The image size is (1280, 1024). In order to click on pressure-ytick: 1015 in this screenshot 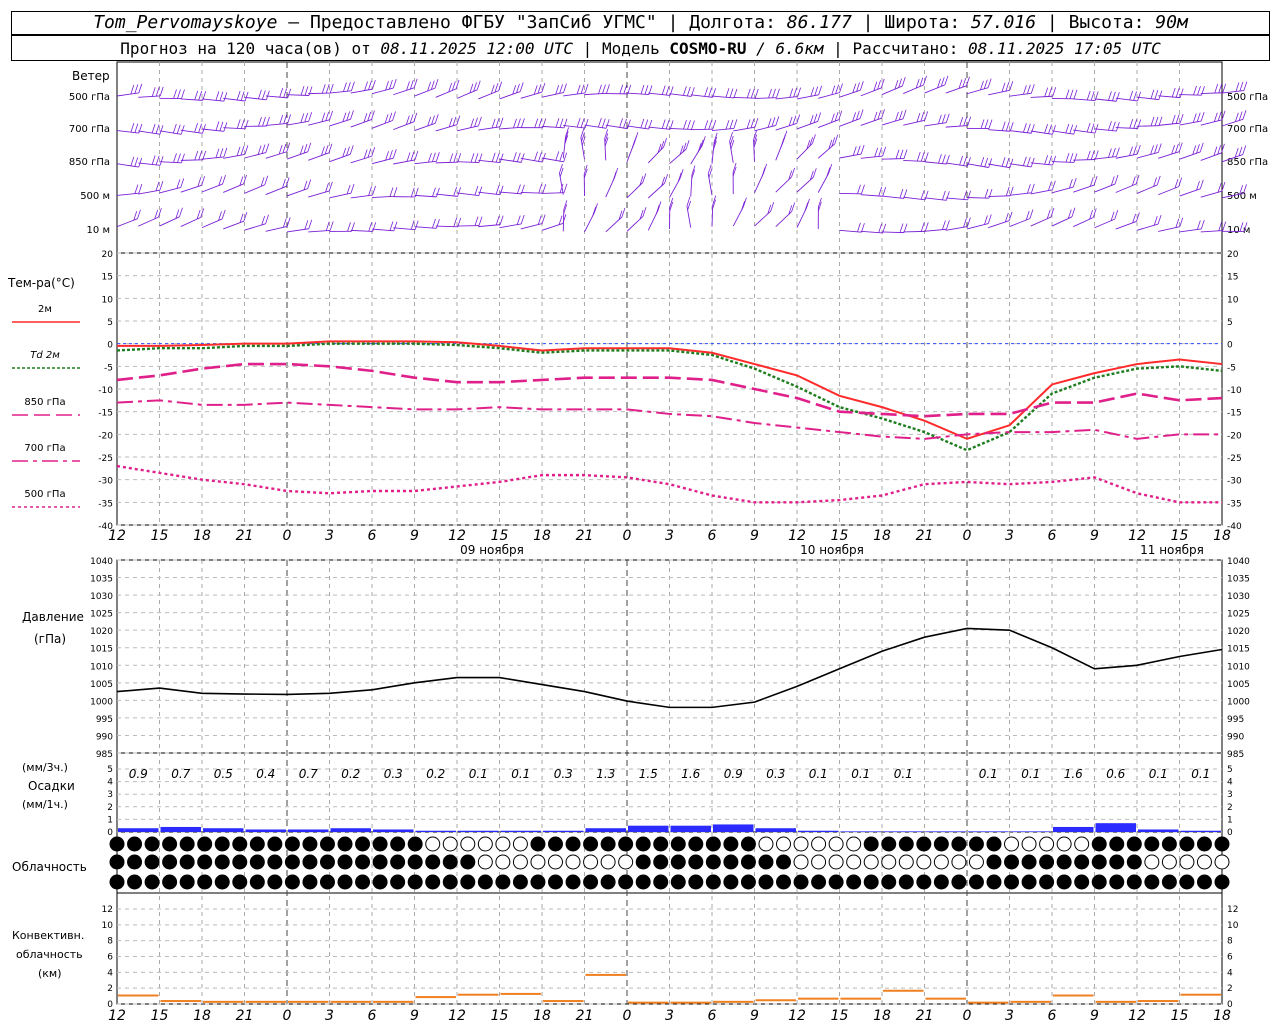, I will do `click(101, 650)`.